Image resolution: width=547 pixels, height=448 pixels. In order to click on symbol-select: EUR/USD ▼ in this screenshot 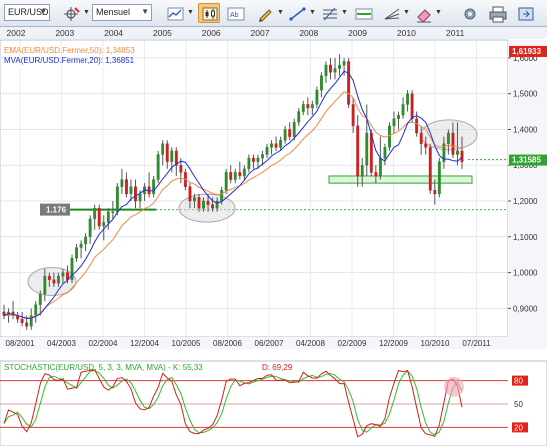, I will do `click(27, 12)`.